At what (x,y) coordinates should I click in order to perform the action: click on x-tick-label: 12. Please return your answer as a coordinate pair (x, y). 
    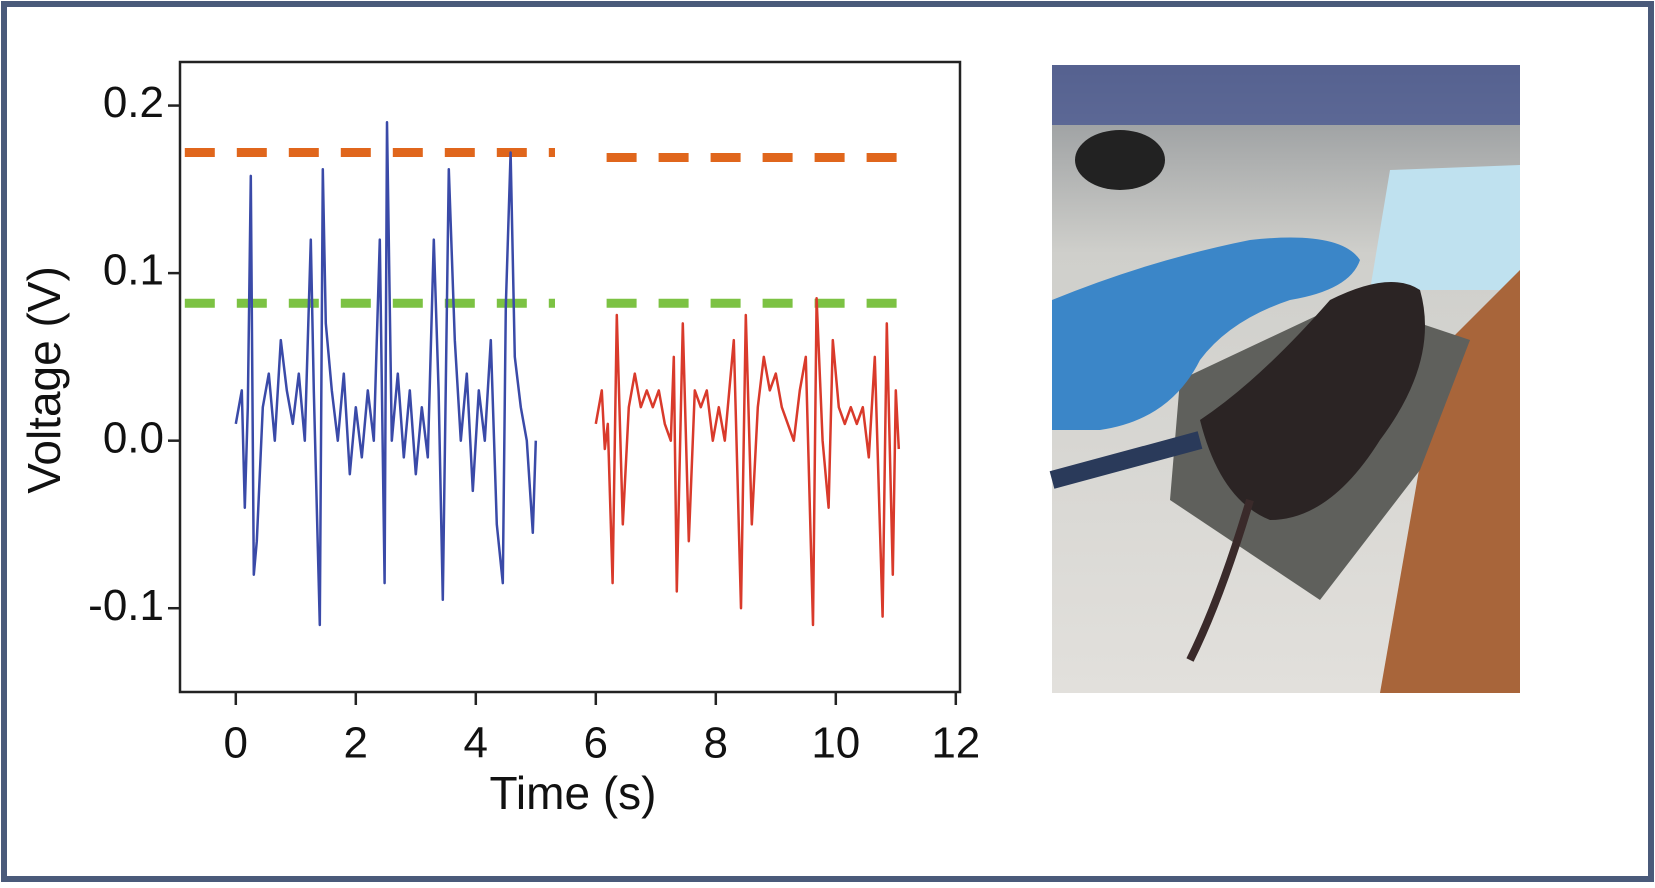
    Looking at the image, I should click on (955, 743).